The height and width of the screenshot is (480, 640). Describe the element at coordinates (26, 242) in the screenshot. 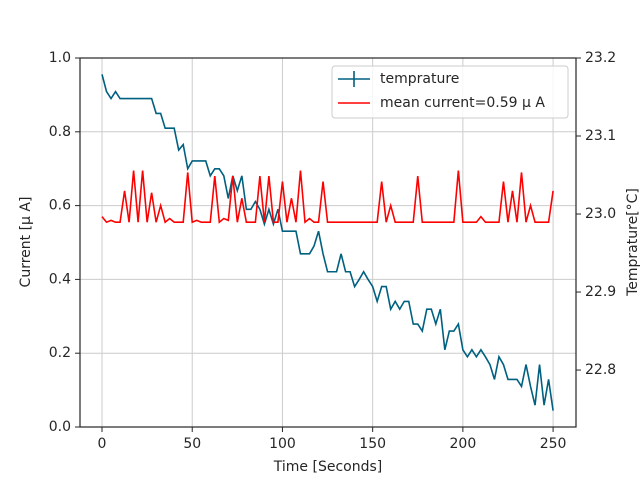

I see `y-axis-label: Current [μ A]` at that location.